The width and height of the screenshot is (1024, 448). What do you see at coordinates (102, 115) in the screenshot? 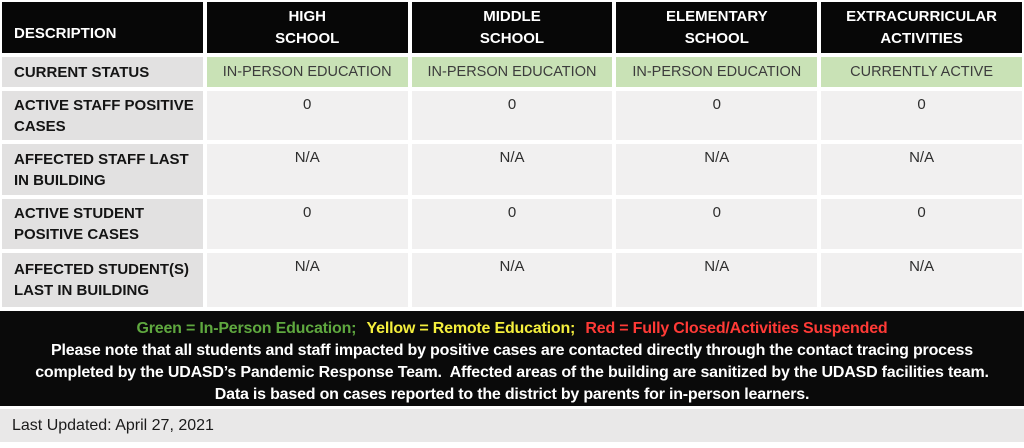
I see `row-label-active-staff-cases: ACTIVE STAFF POSITIVE CASES` at bounding box center [102, 115].